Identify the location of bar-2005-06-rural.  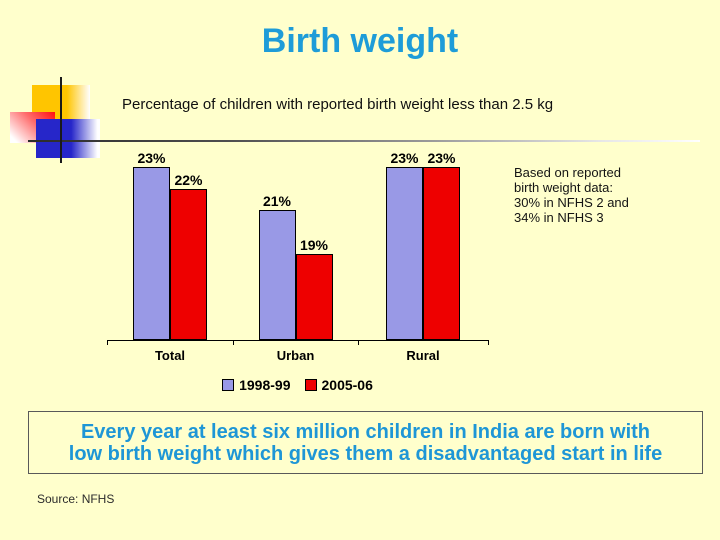
(441, 253).